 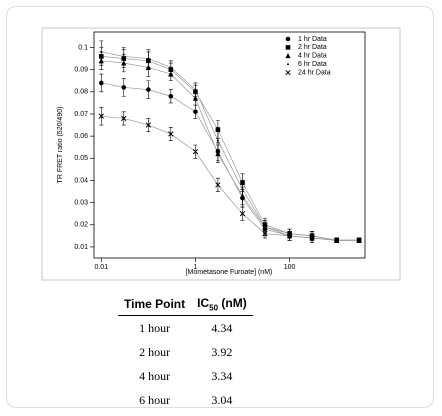 I want to click on x-tick-label: 1, so click(x=195, y=267).